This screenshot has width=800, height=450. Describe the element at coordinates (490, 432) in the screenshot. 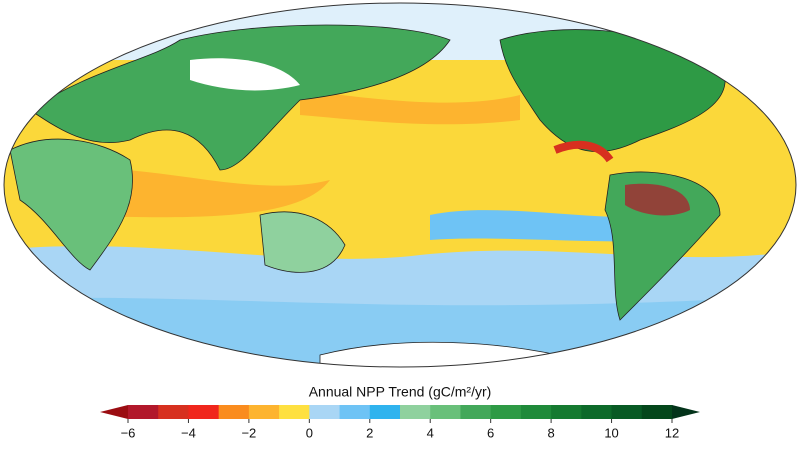

I see `tick-label: 6` at that location.